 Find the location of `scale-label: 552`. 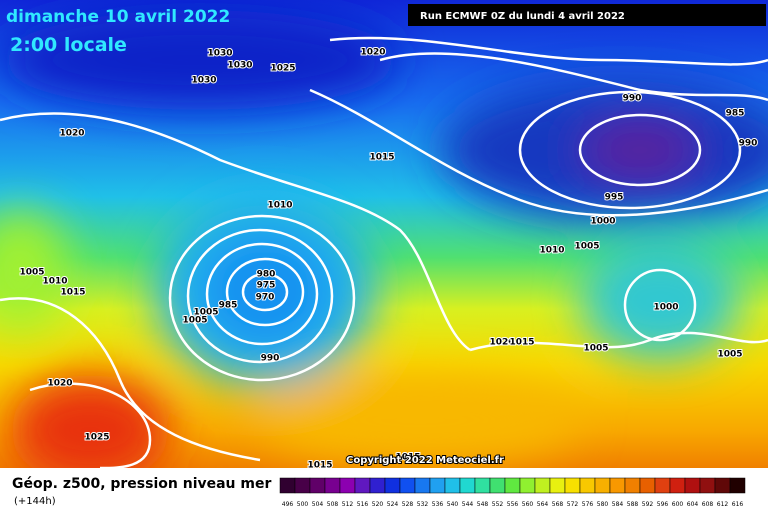

scale-label: 552 is located at coordinates (498, 504).